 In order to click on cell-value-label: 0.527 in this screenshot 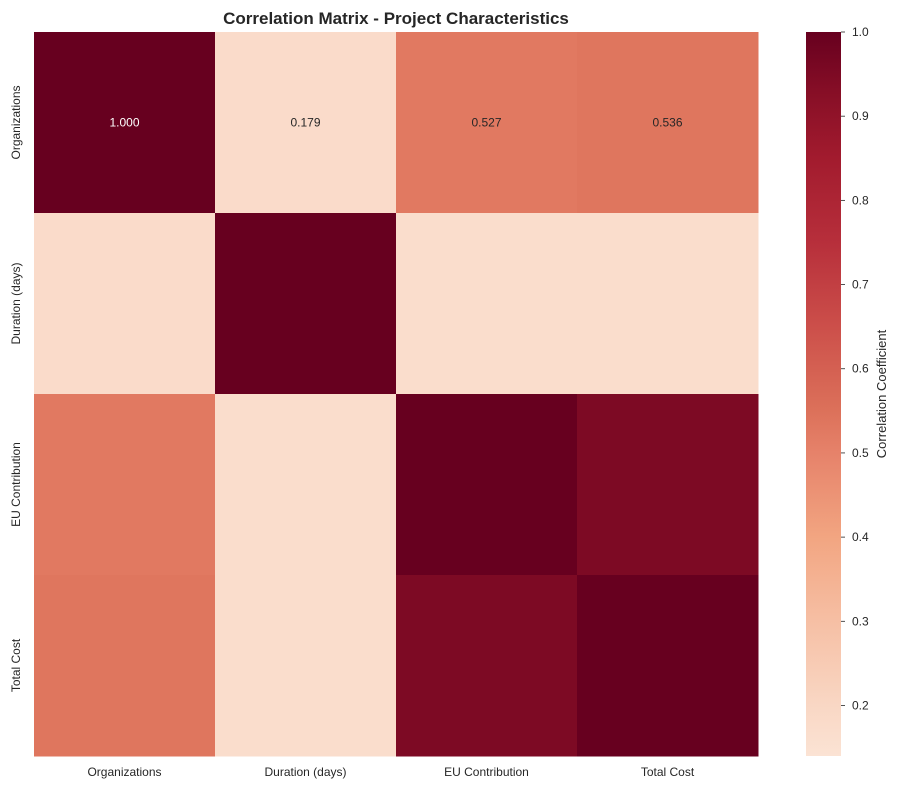, I will do `click(486, 123)`.